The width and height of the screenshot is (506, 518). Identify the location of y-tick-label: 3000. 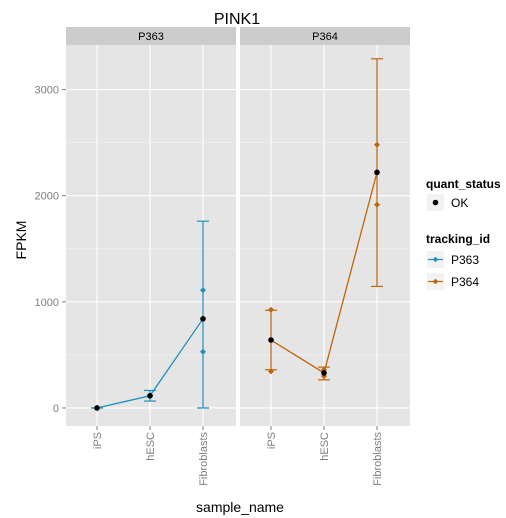
(47, 91).